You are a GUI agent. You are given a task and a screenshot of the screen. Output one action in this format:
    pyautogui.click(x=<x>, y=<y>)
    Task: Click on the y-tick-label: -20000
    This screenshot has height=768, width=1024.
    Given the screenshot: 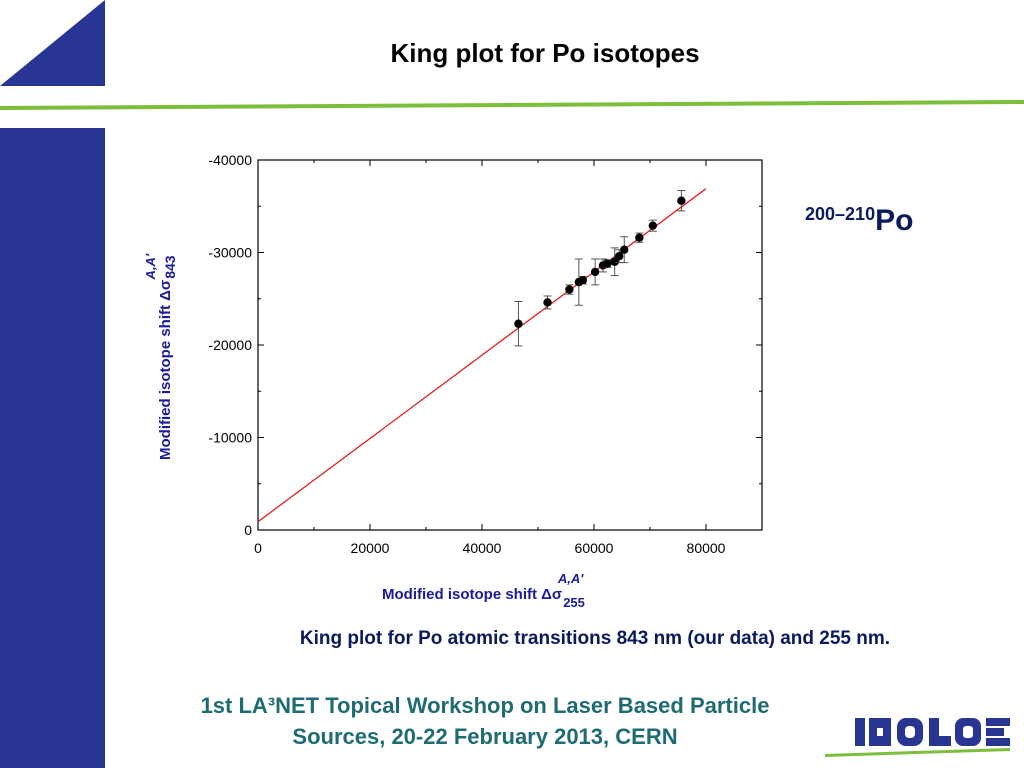 What is the action you would take?
    pyautogui.click(x=230, y=345)
    